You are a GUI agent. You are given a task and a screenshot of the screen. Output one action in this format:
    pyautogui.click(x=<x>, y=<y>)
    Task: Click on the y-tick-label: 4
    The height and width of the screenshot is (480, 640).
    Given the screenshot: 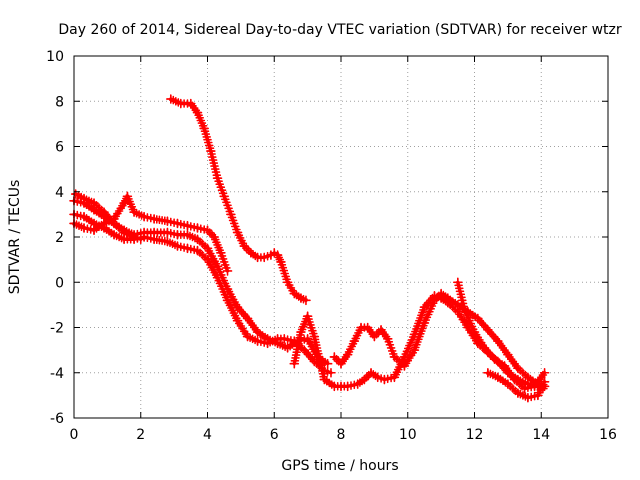 What is the action you would take?
    pyautogui.click(x=59, y=193)
    